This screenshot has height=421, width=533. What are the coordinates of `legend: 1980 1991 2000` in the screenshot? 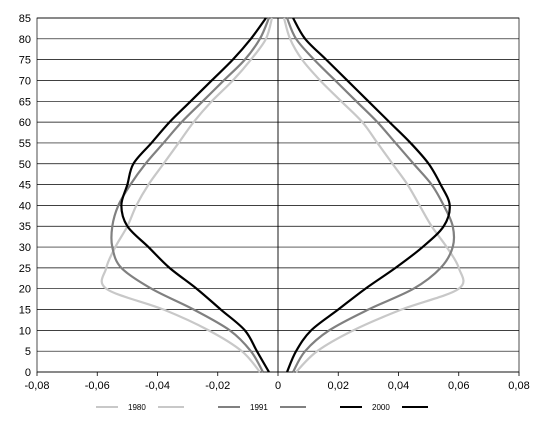 It's located at (262, 407).